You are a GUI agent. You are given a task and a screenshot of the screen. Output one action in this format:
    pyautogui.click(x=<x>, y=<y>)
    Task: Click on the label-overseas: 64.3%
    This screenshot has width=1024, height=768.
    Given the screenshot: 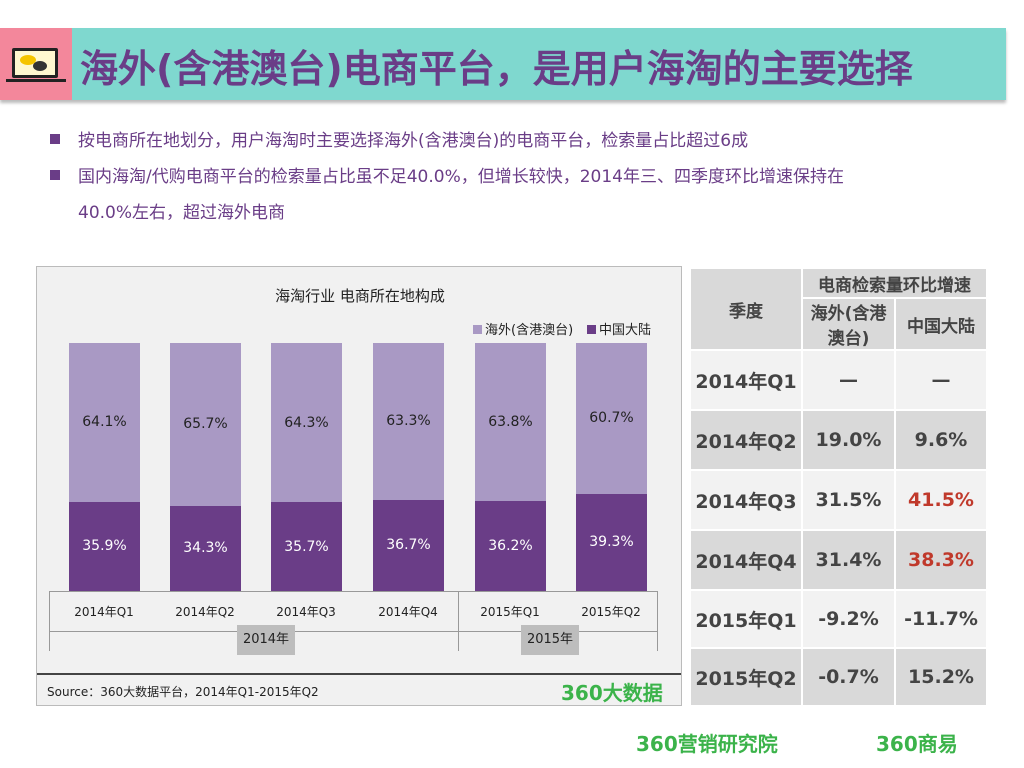 What is the action you would take?
    pyautogui.click(x=306, y=422)
    